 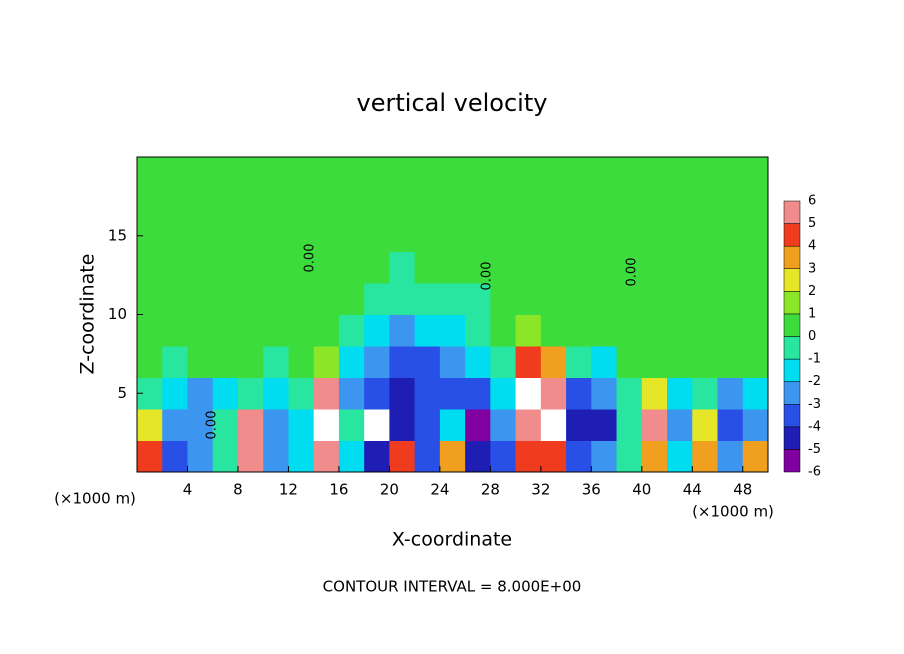 I want to click on colorbar-label: -4, so click(x=814, y=426).